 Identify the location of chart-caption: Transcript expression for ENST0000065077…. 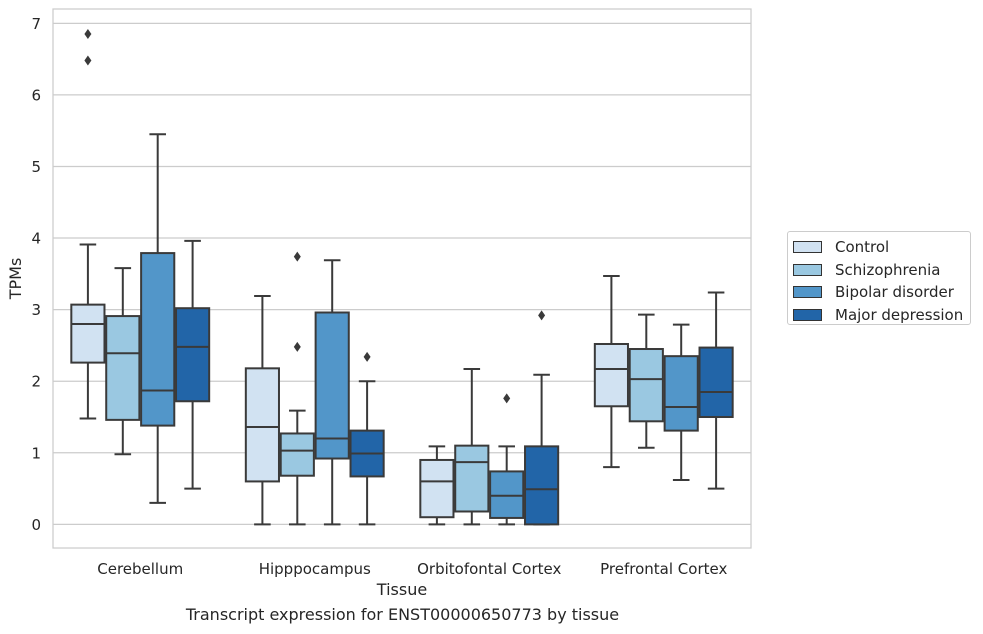
(402, 614).